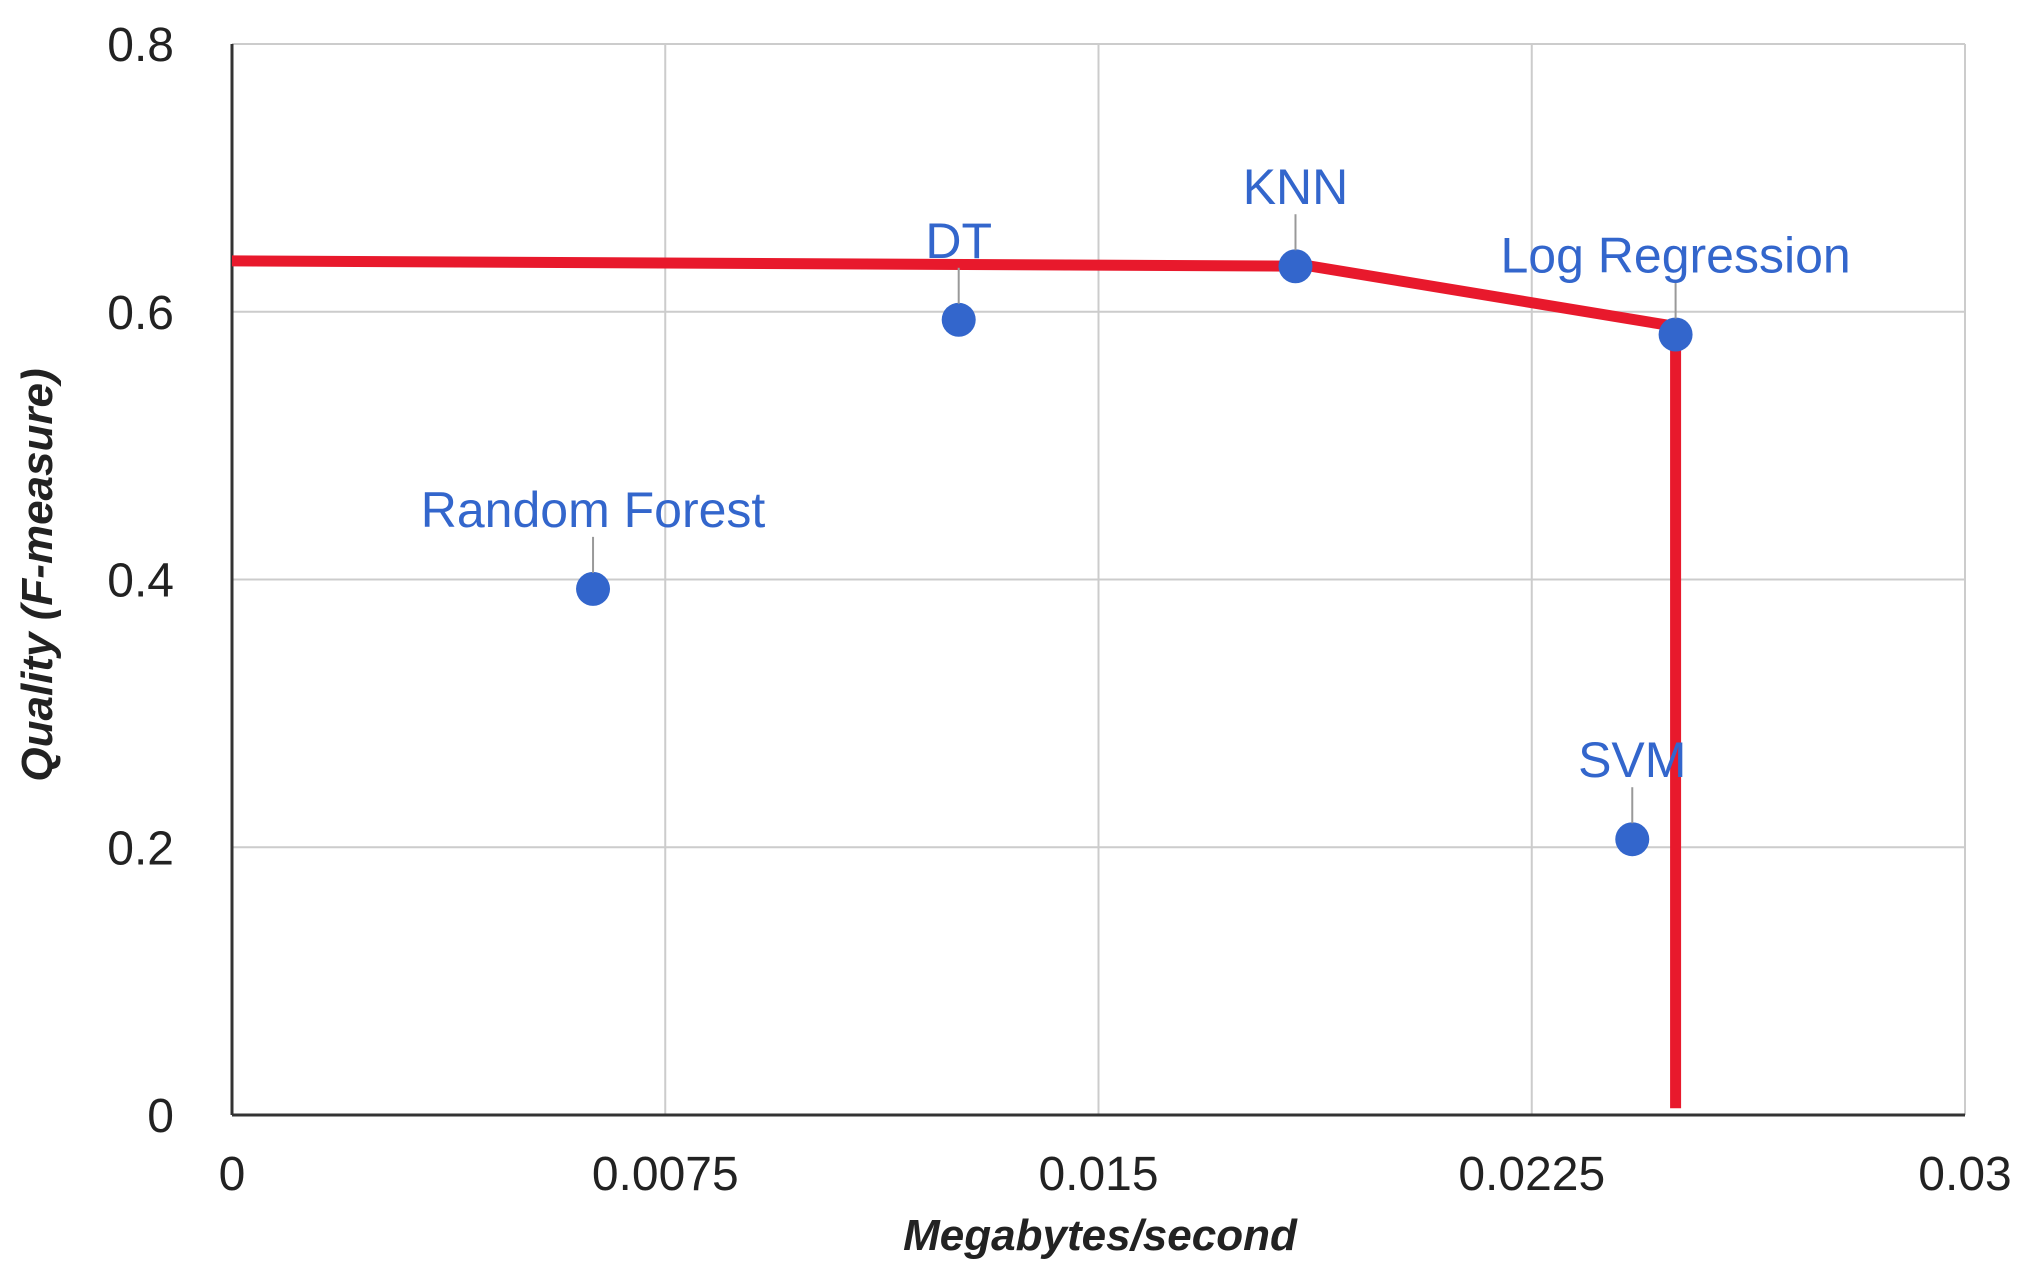  What do you see at coordinates (665, 1174) in the screenshot?
I see `x-tick-label: 0.0075` at bounding box center [665, 1174].